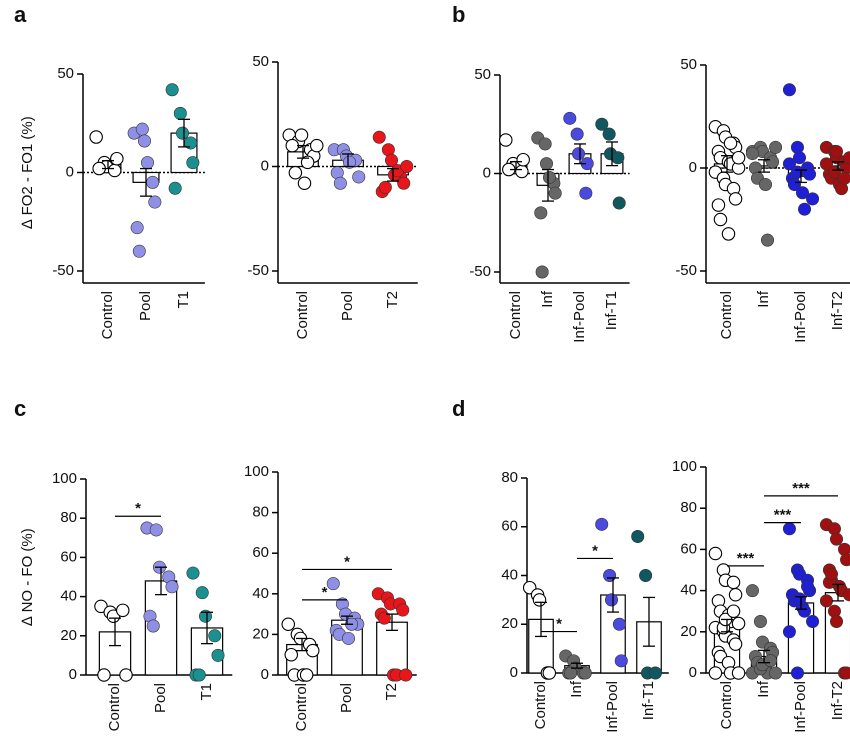  What do you see at coordinates (392, 648) in the screenshot?
I see `bar` at bounding box center [392, 648].